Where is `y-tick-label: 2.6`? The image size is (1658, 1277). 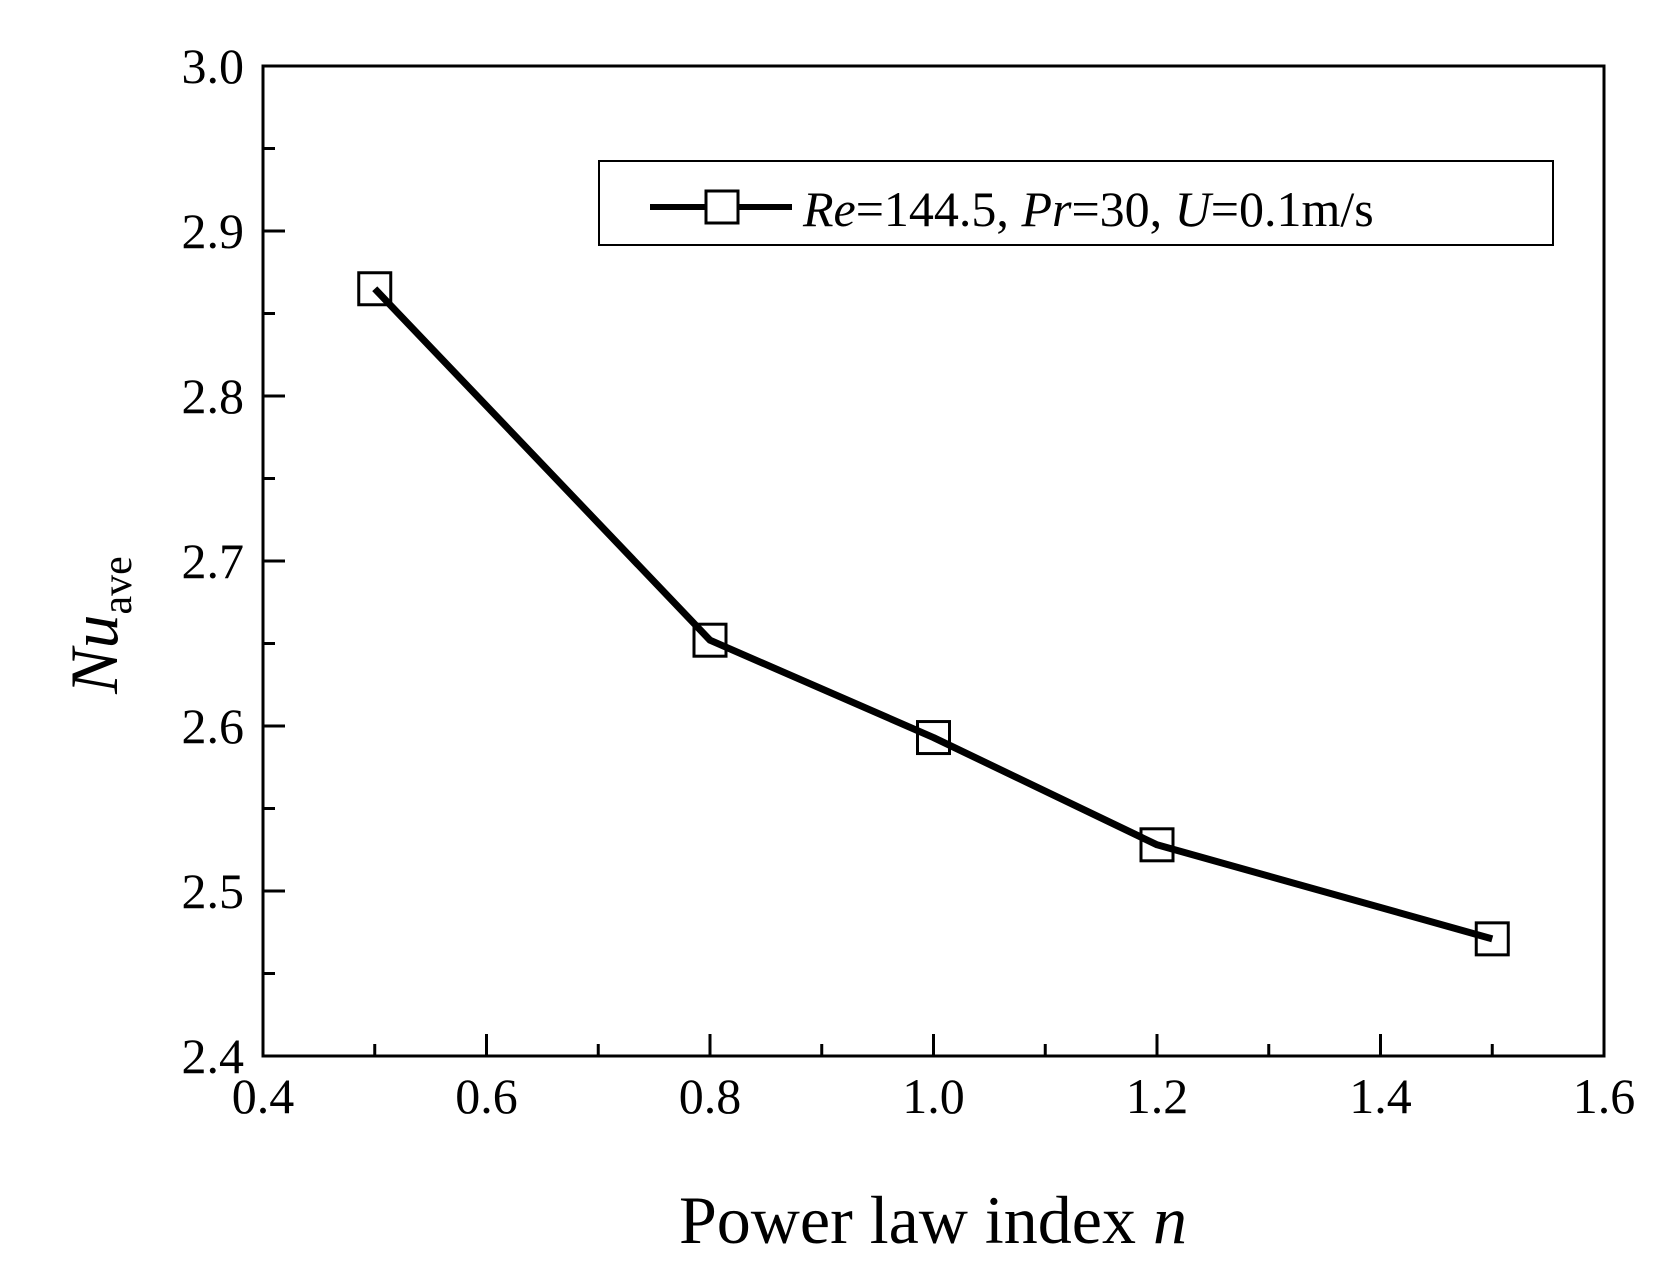
y-tick-label: 2.6 is located at coordinates (213, 726).